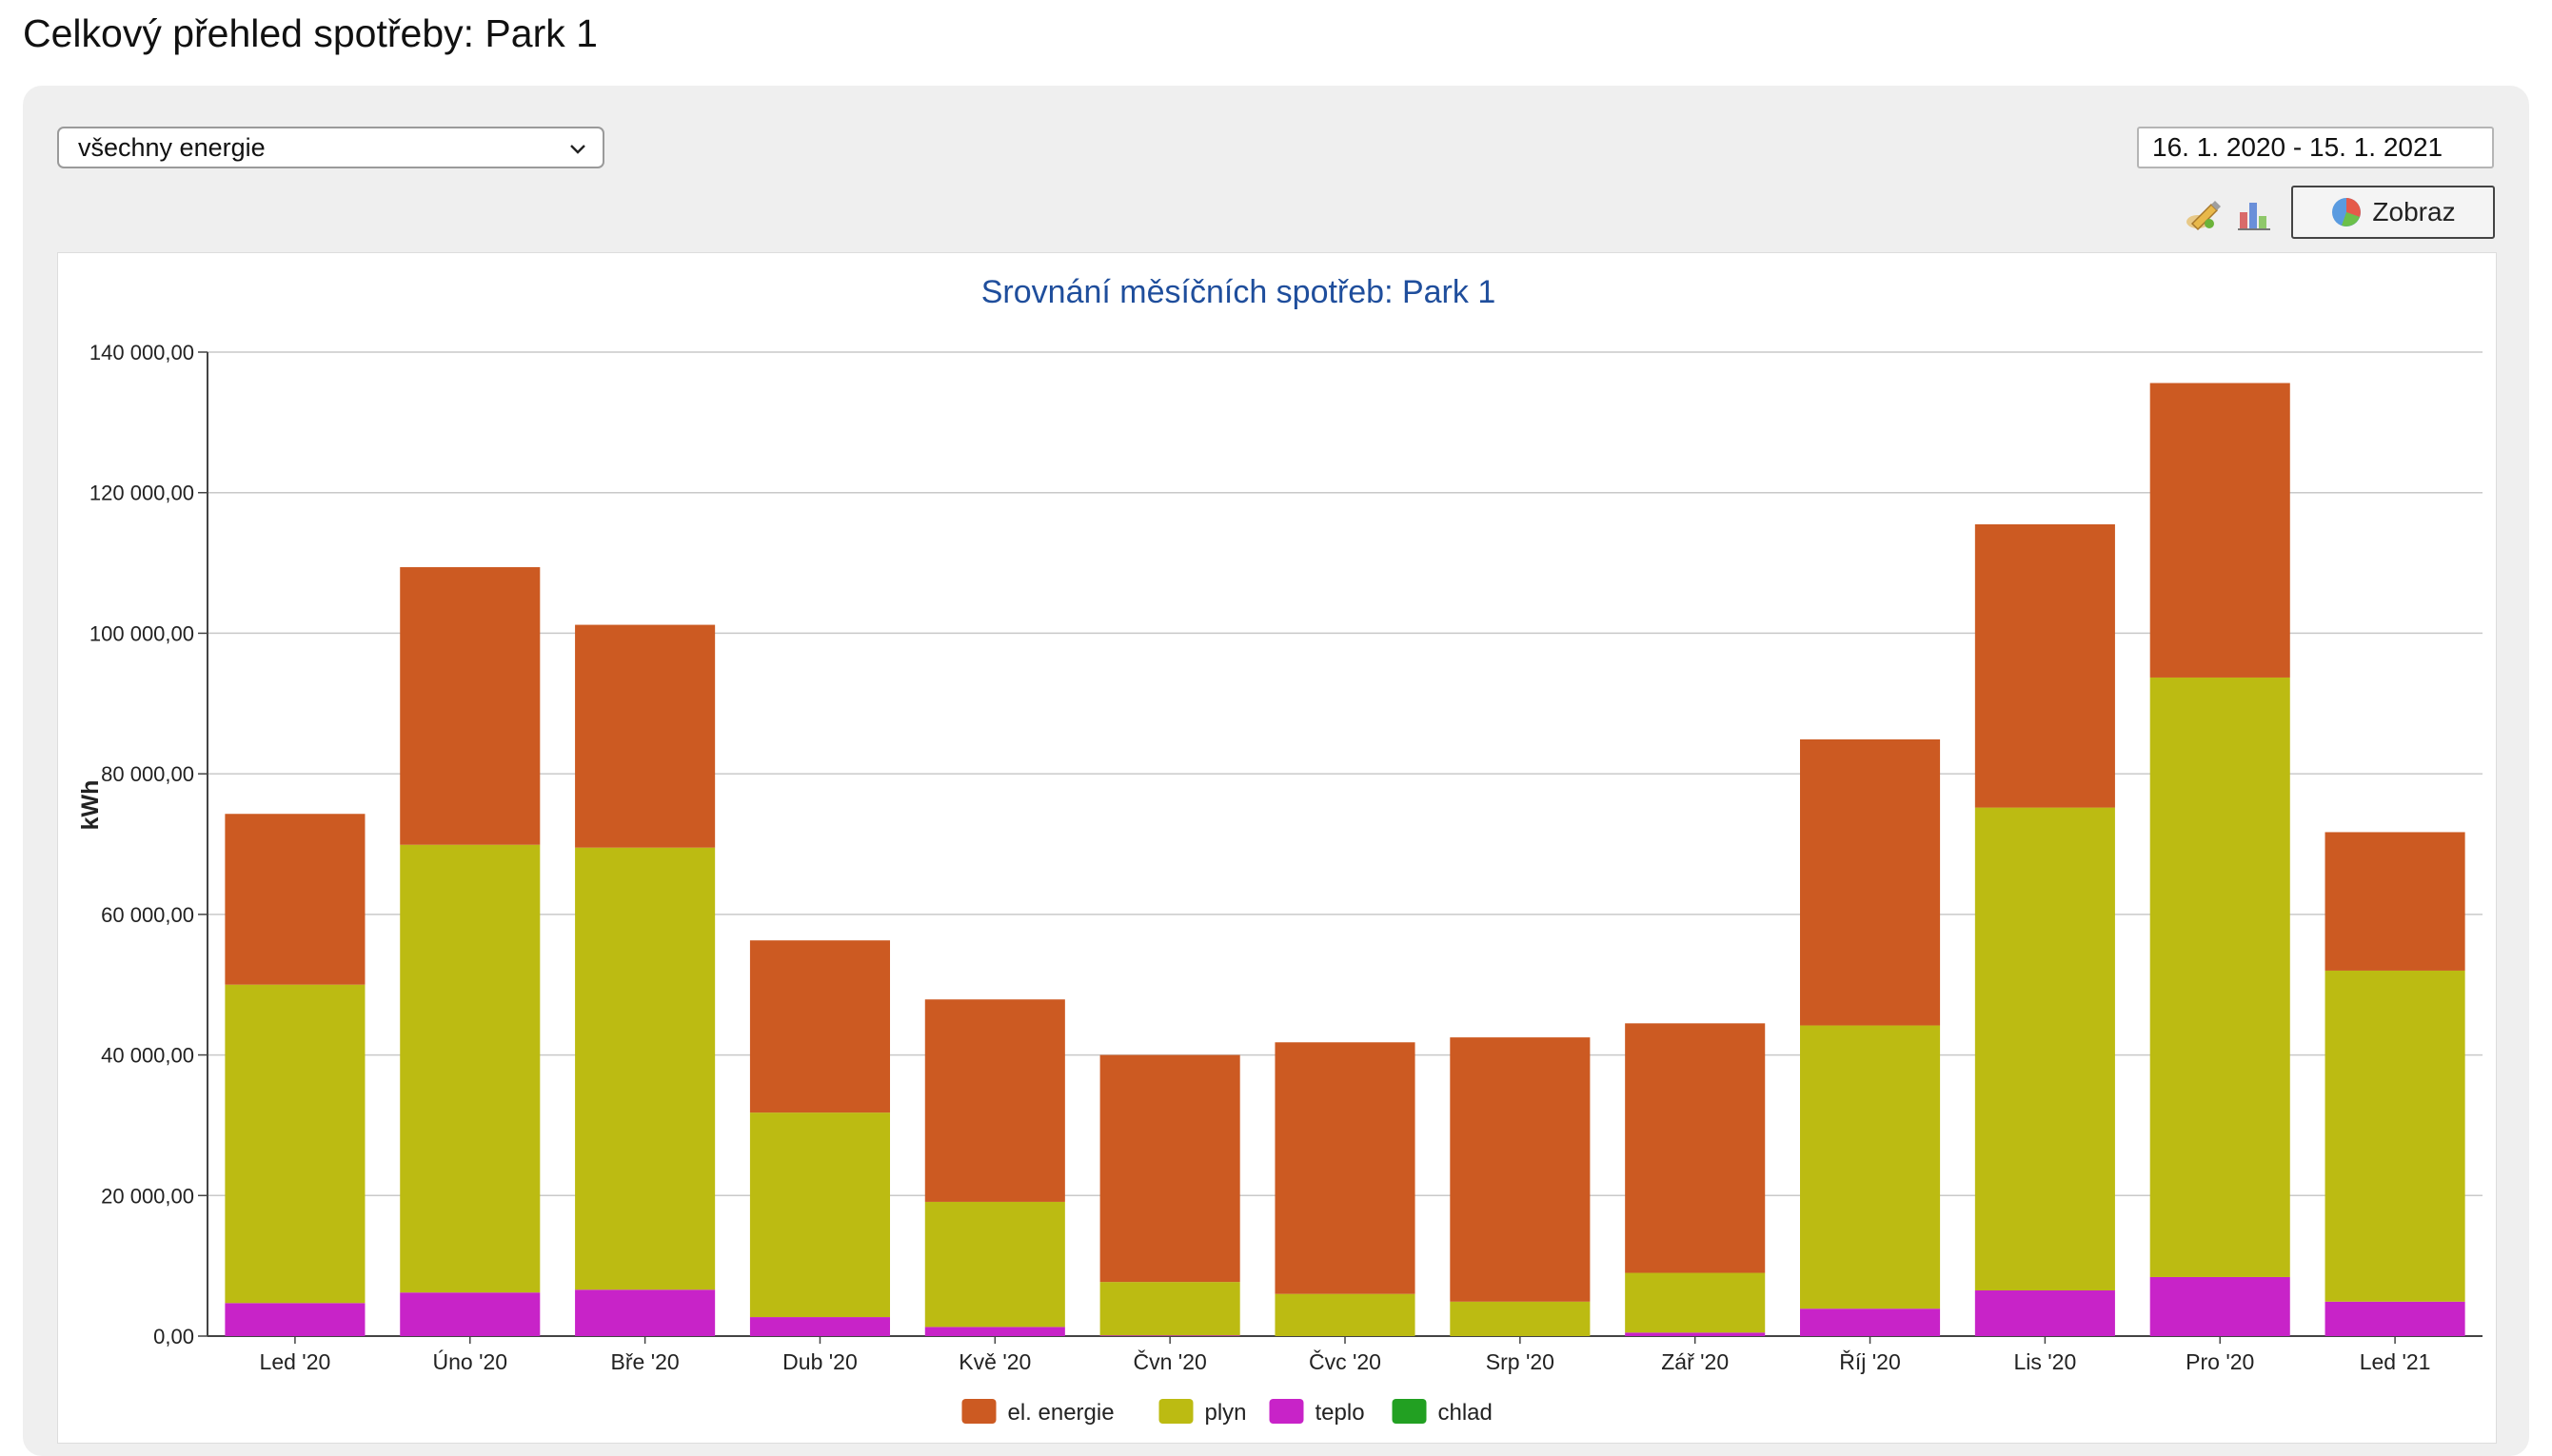 This screenshot has width=2552, height=1456. I want to click on x-tick-label: Bře '20, so click(645, 1361).